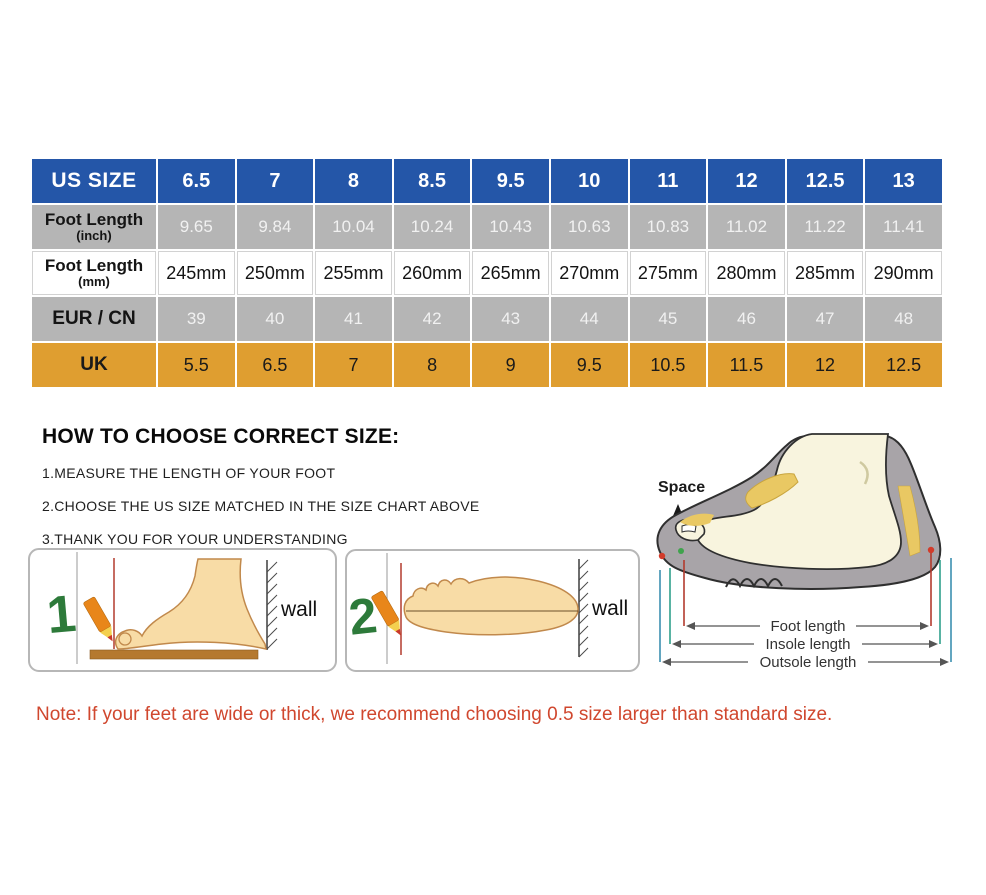  I want to click on space-label: Space, so click(681, 487).